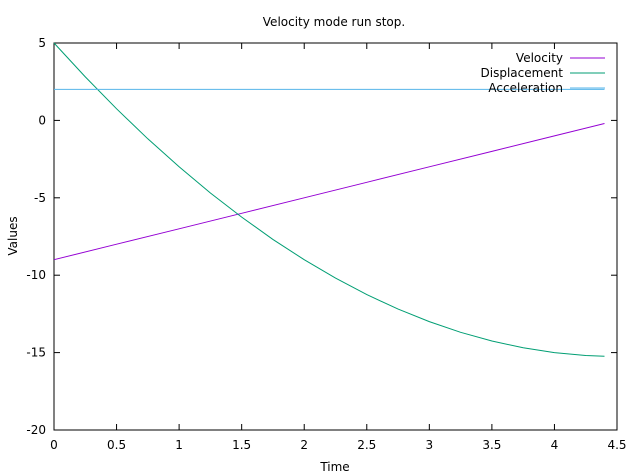  What do you see at coordinates (334, 467) in the screenshot?
I see `x-axis-label: Time` at bounding box center [334, 467].